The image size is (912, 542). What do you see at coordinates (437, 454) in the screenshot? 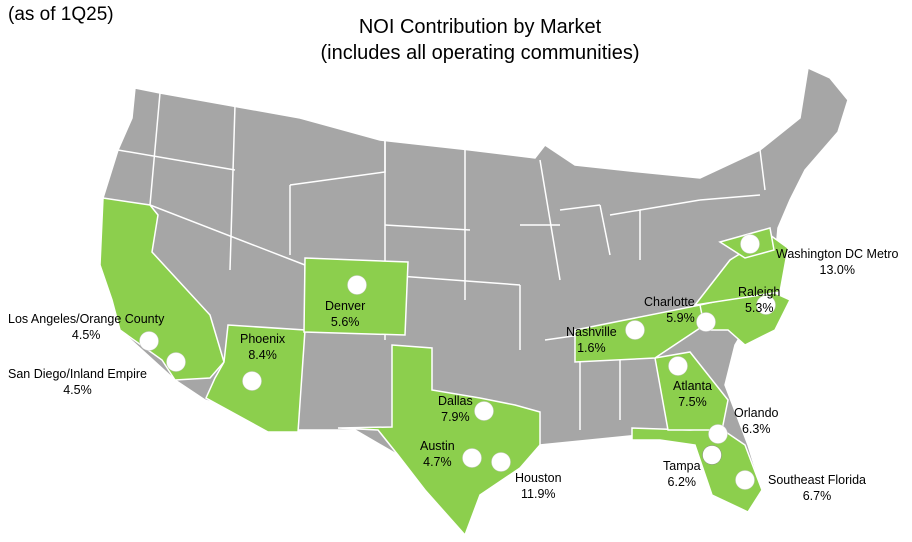
I see `label-austin: Austin 4.7%` at bounding box center [437, 454].